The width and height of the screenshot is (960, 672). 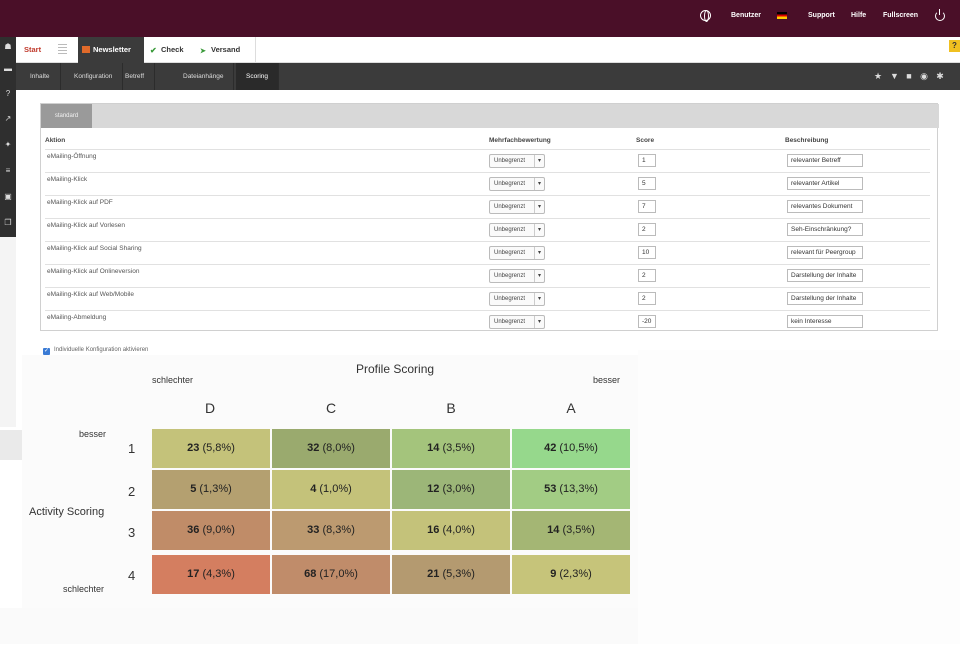 I want to click on subnav-dateianhaenge: Dateianhänge, so click(x=204, y=76).